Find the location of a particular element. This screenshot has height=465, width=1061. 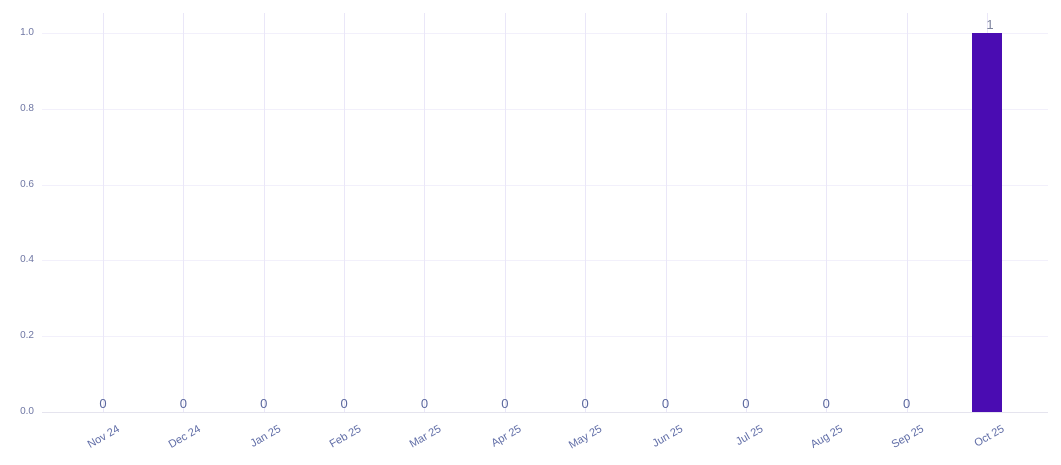

x-axis-tick-label: Oct 25 is located at coordinates (988, 436).